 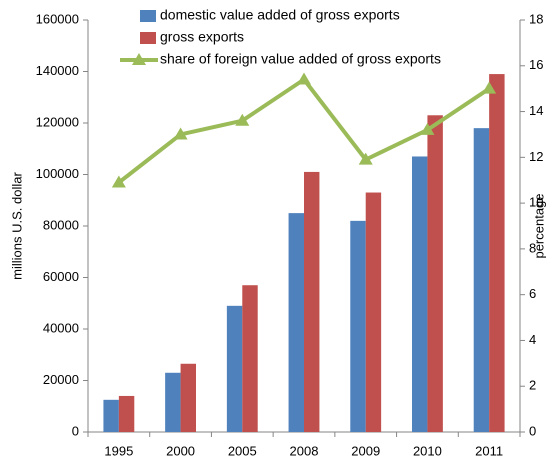 I want to click on y-tick-label: 20000, so click(x=61, y=379).